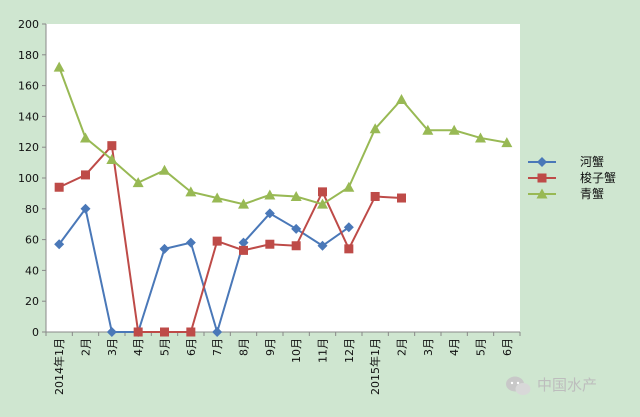  What do you see at coordinates (592, 161) in the screenshot?
I see `legend-label: 河蟹` at bounding box center [592, 161].